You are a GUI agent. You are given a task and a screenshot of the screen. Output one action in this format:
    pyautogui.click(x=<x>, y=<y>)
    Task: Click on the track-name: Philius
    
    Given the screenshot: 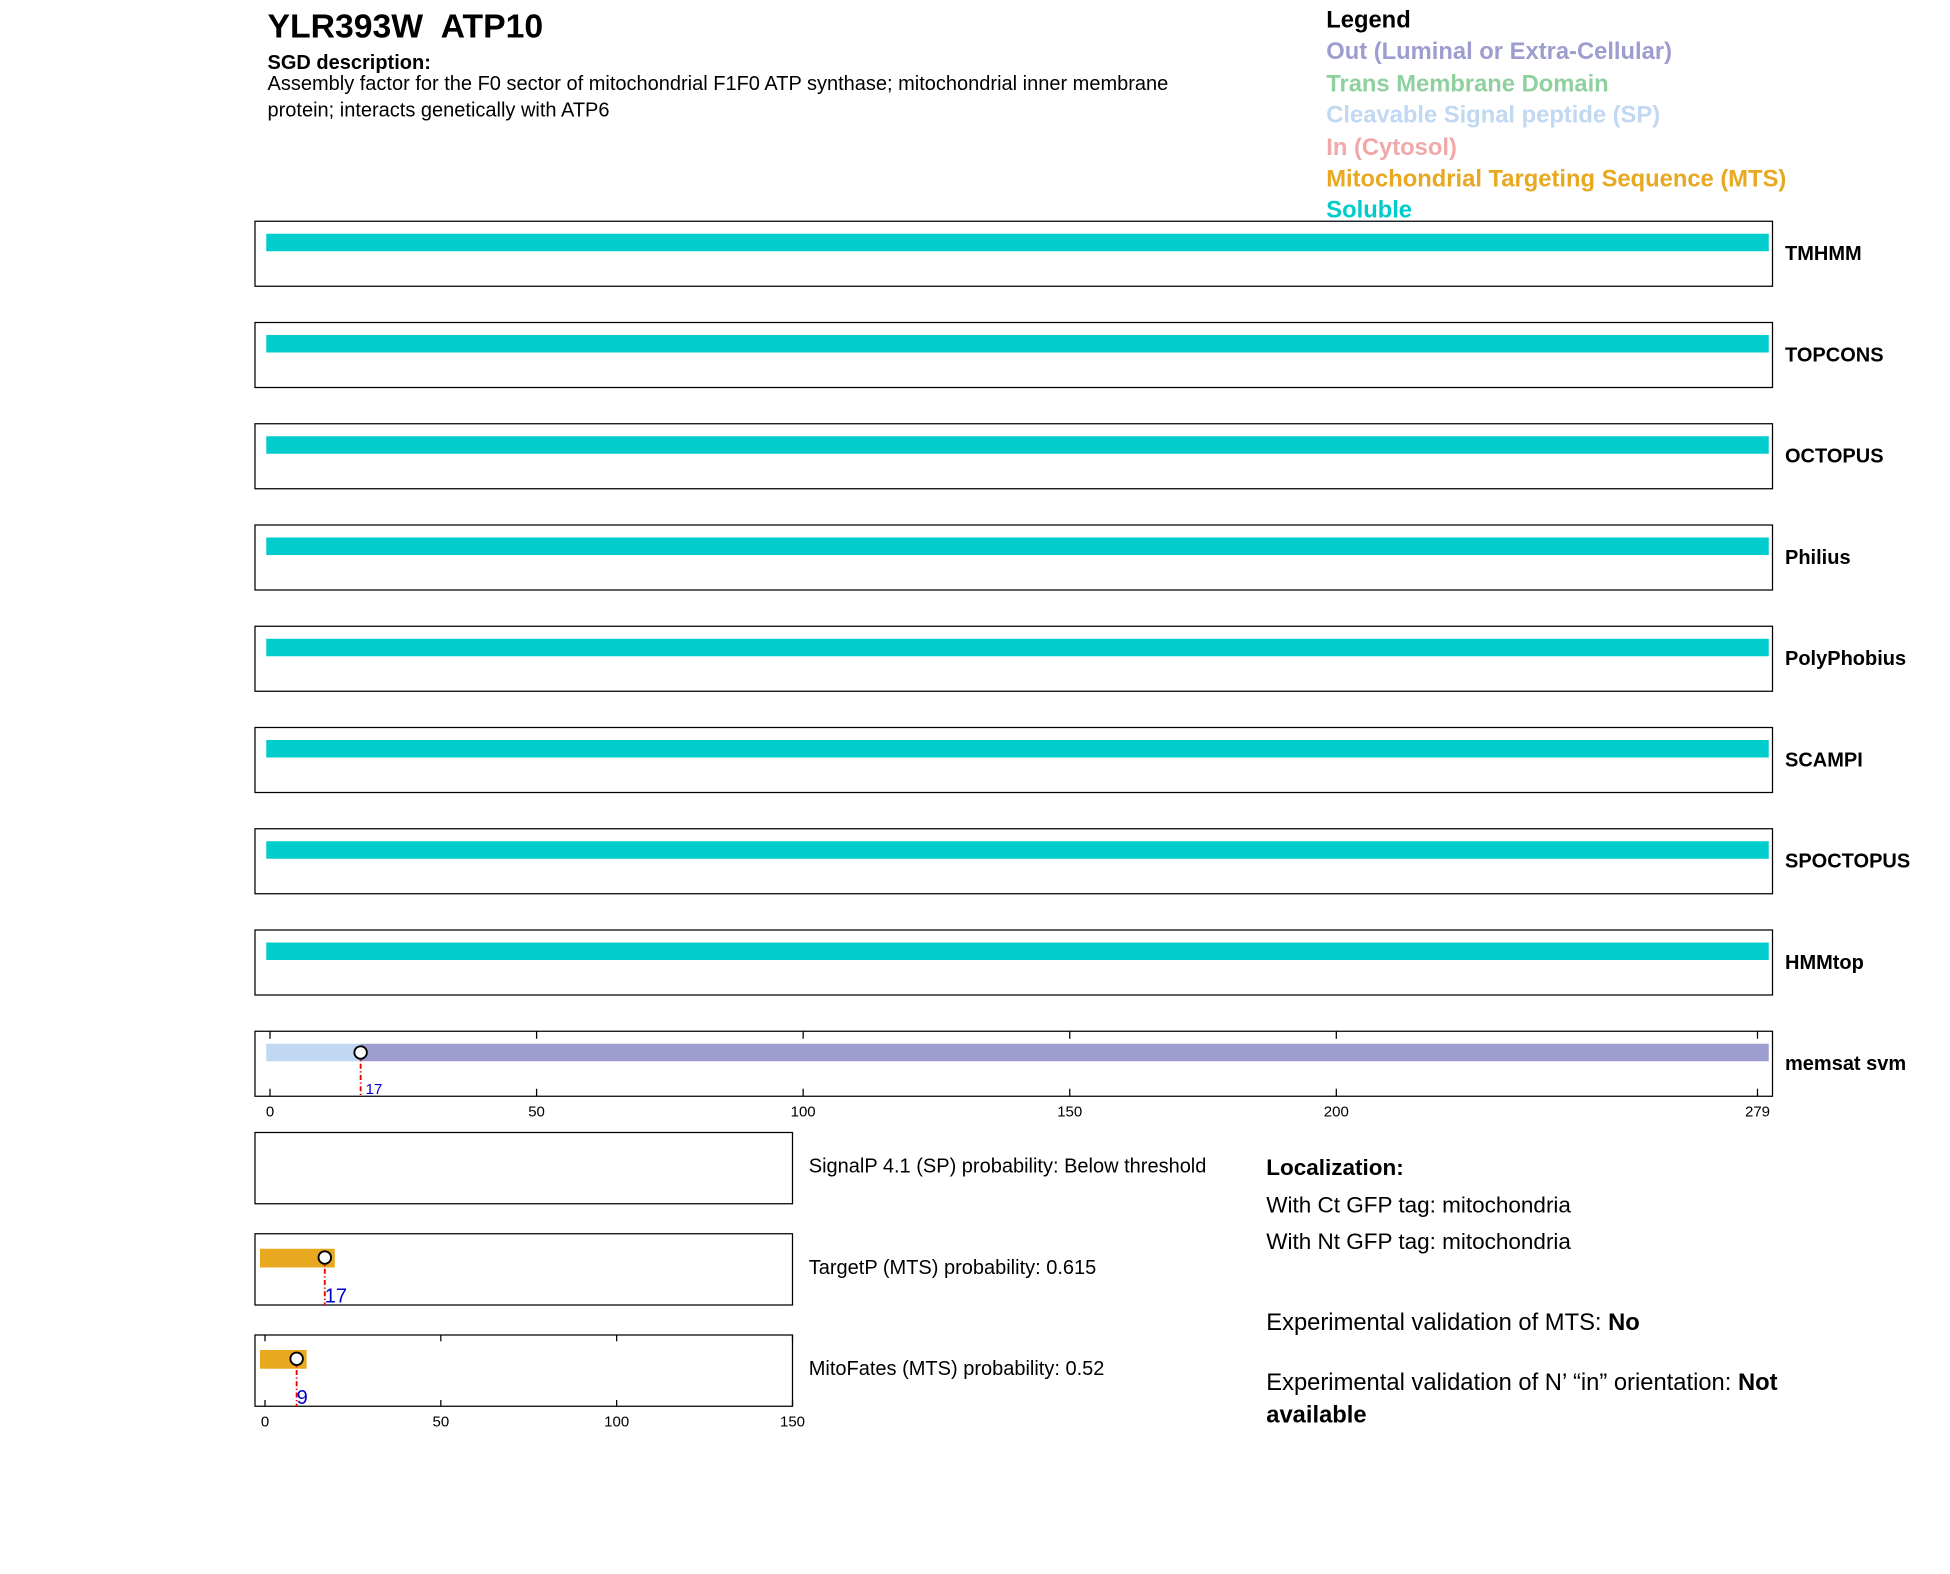 What is the action you would take?
    pyautogui.click(x=1818, y=558)
    